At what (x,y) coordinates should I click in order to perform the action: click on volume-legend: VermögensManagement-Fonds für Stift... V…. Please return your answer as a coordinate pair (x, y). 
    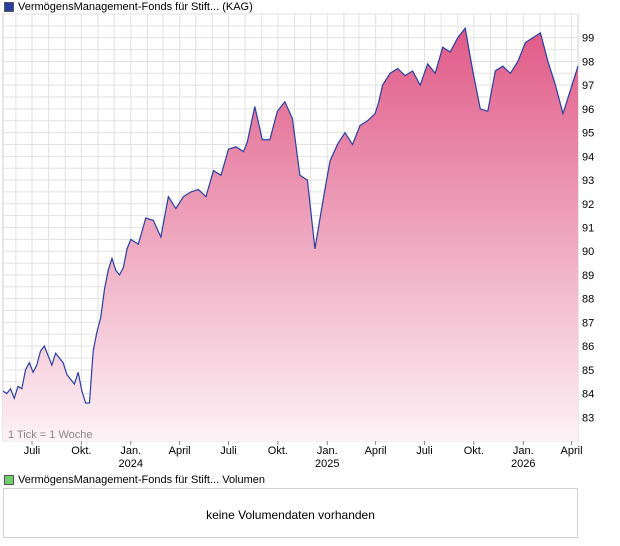
    Looking at the image, I should click on (134, 480).